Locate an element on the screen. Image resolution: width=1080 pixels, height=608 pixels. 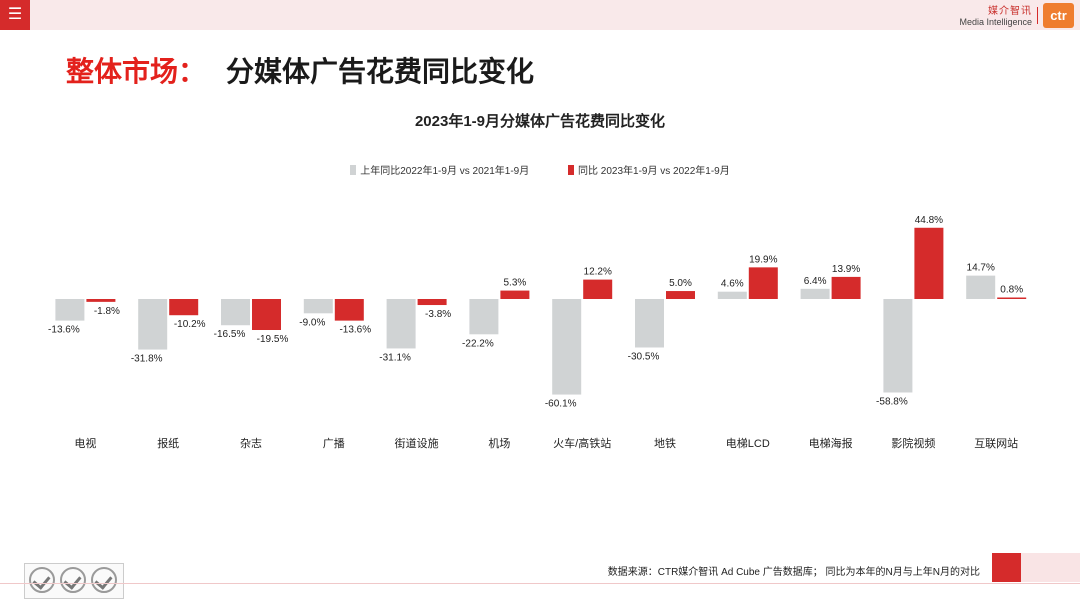
bar-street-furniture-curr is located at coordinates (432, 302).